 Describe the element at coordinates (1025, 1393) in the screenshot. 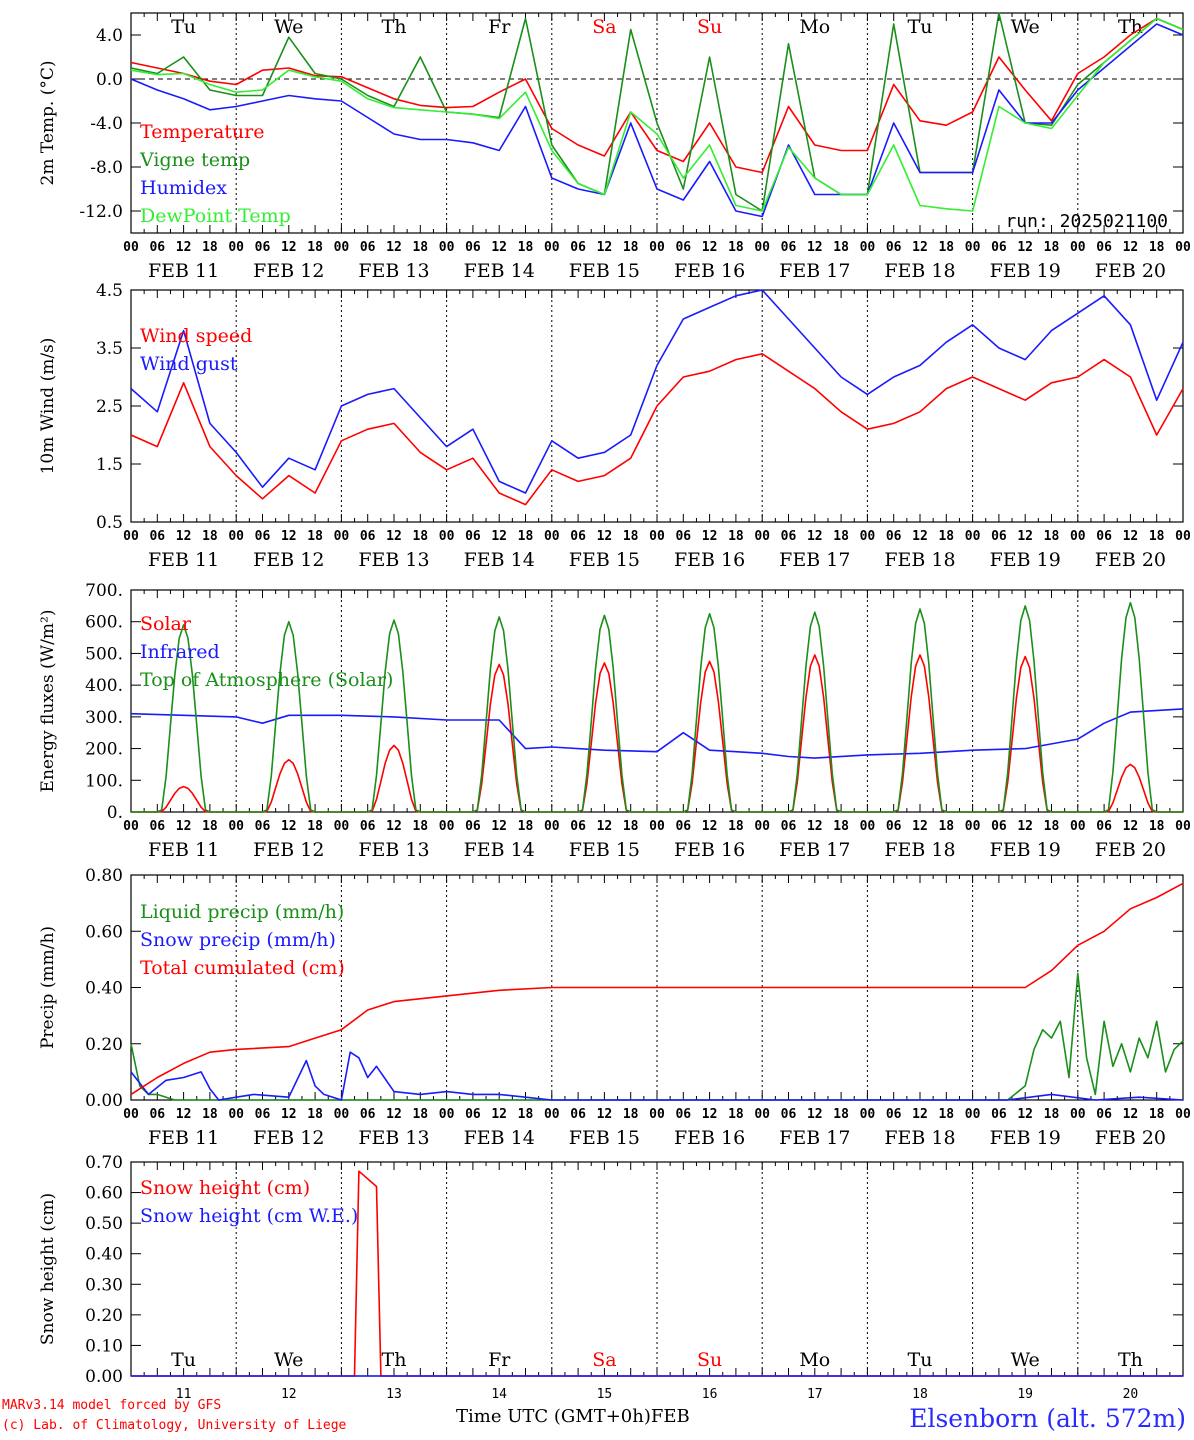

I see `day-number-label: 19` at that location.